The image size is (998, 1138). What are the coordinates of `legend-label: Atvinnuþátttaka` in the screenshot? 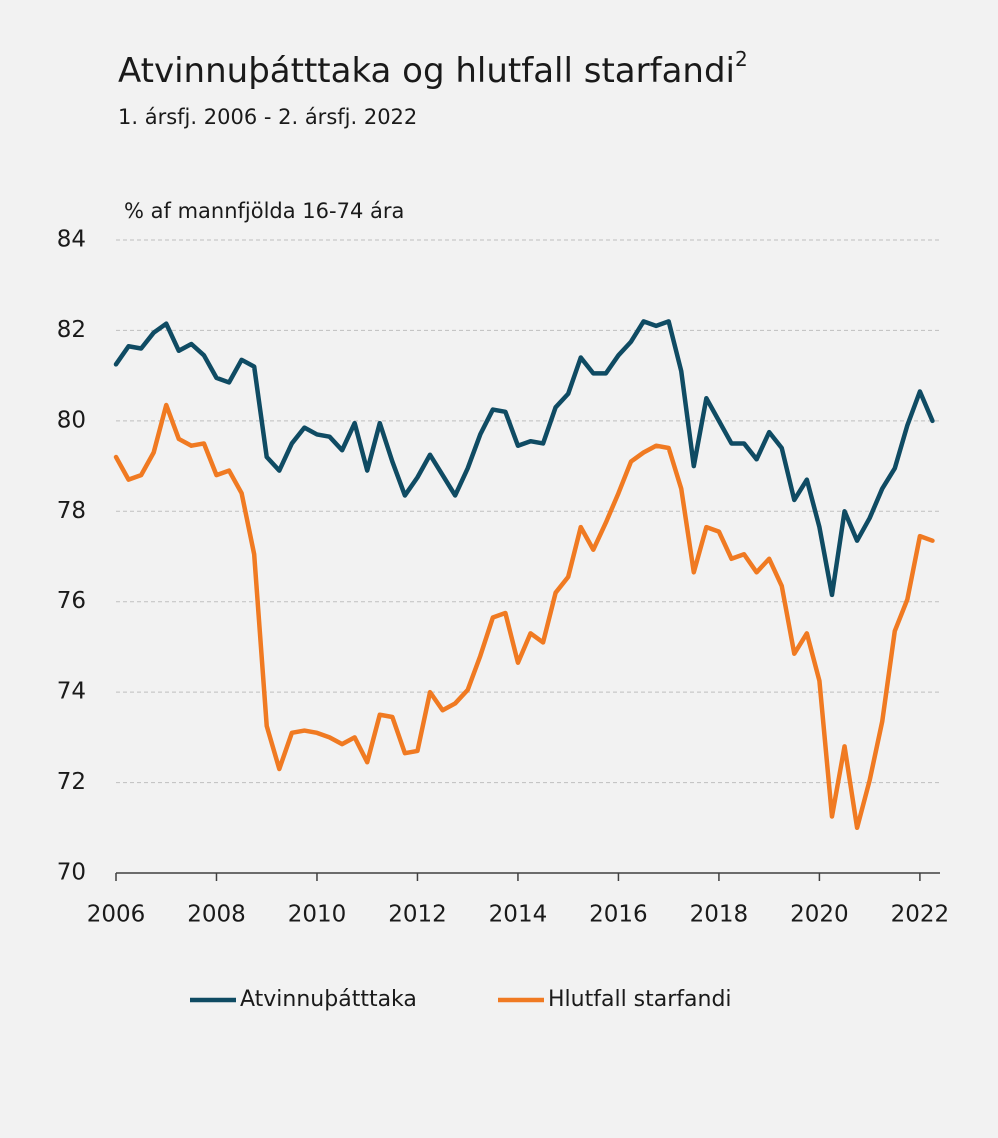 It's located at (328, 999).